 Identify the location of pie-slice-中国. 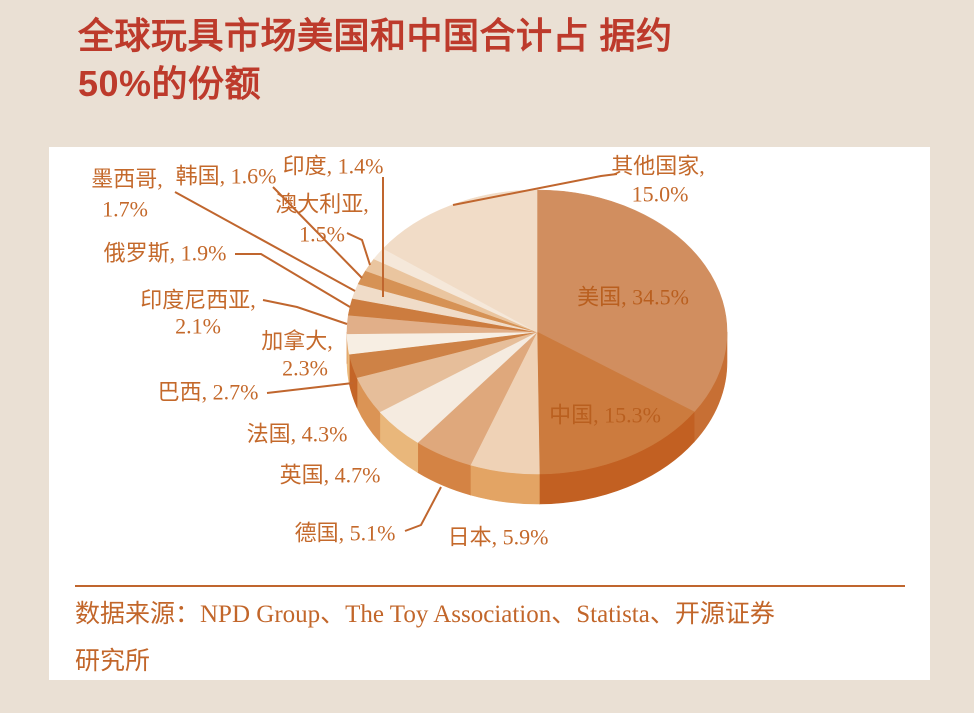
(615, 403).